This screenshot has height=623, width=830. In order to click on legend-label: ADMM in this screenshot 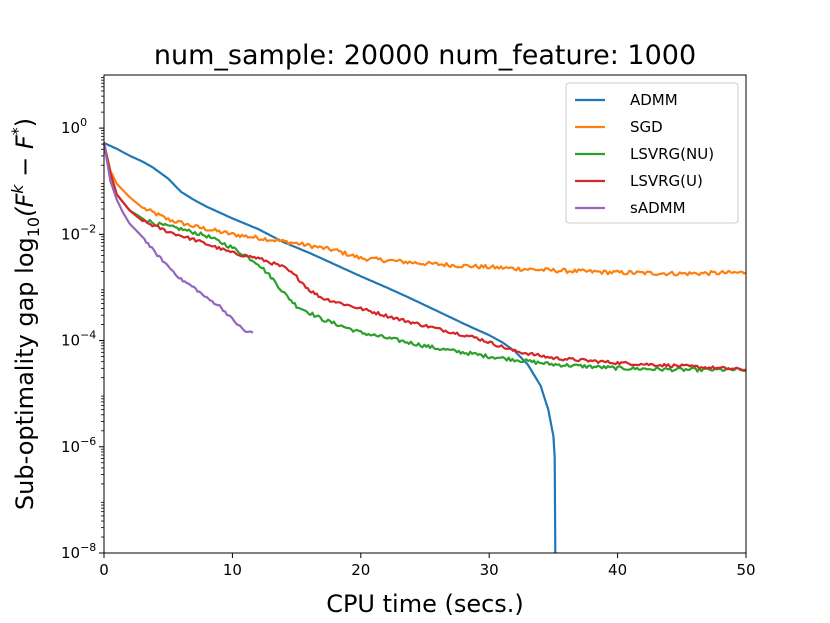, I will do `click(654, 100)`.